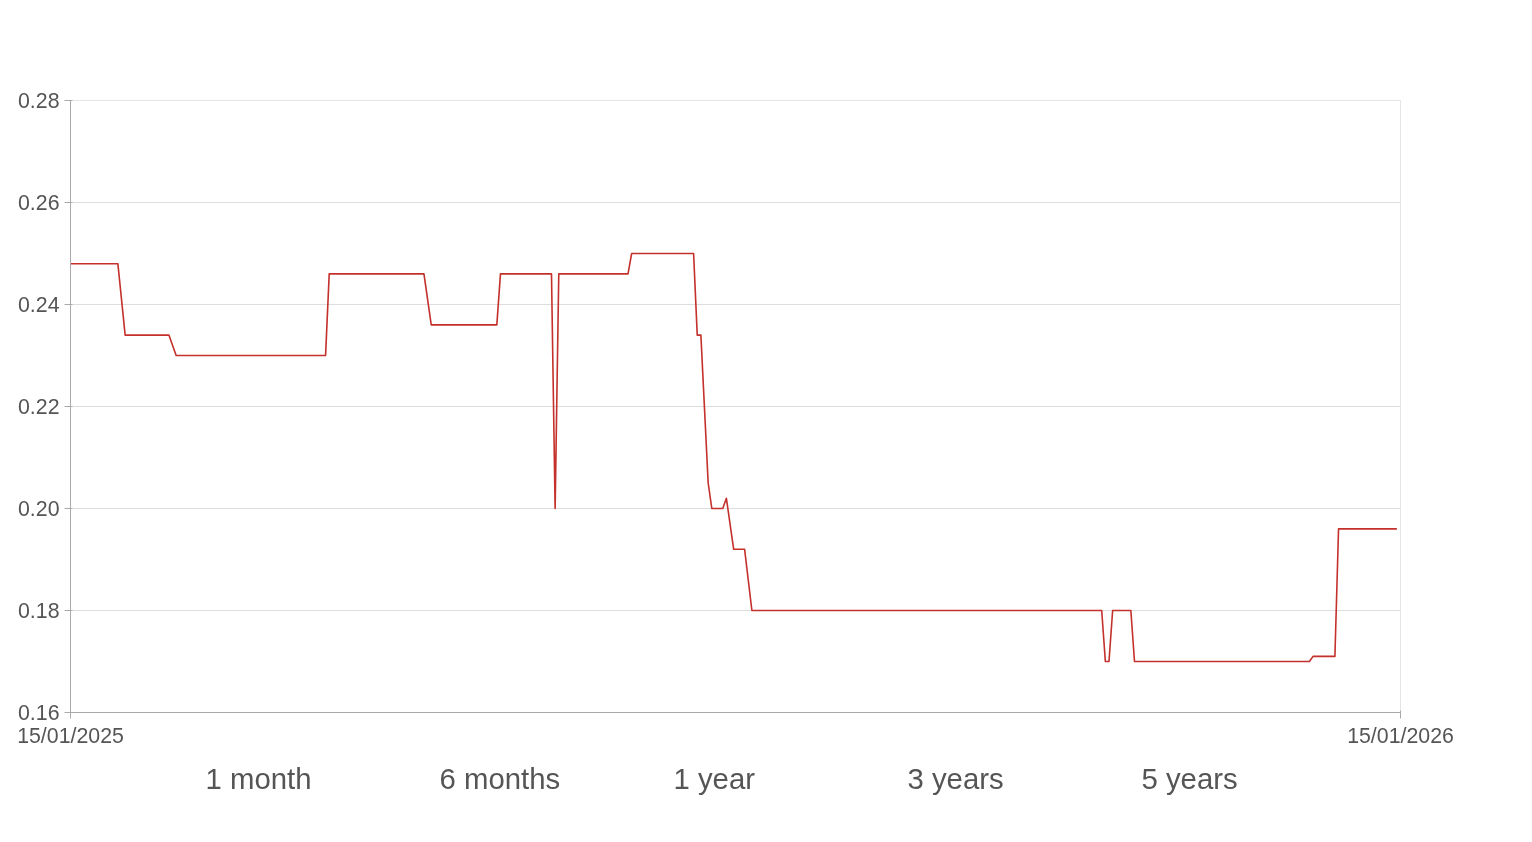 The width and height of the screenshot is (1532, 842). What do you see at coordinates (38, 611) in the screenshot?
I see `y-tick-label: 0.18` at bounding box center [38, 611].